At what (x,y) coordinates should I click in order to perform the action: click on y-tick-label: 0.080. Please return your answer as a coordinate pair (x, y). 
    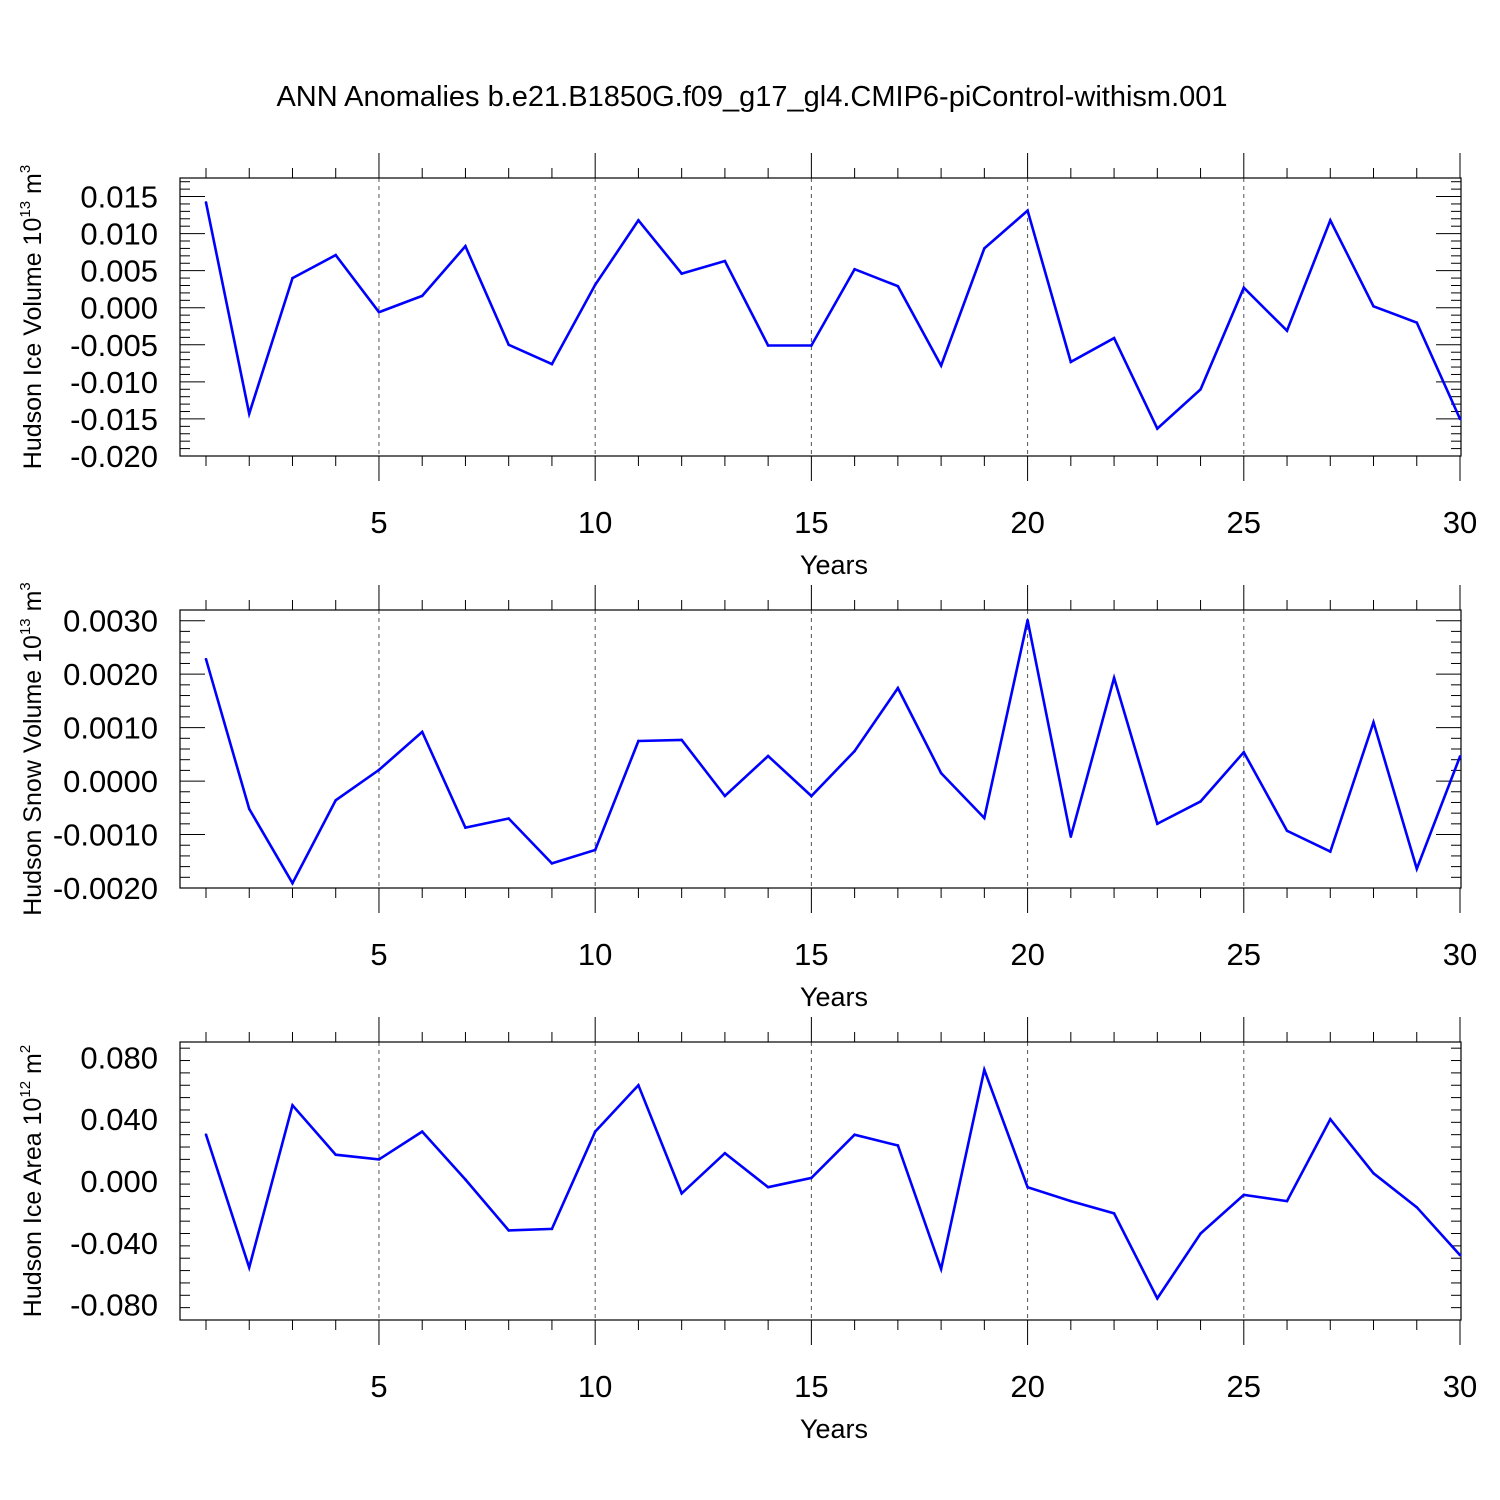
    Looking at the image, I should click on (119, 1057).